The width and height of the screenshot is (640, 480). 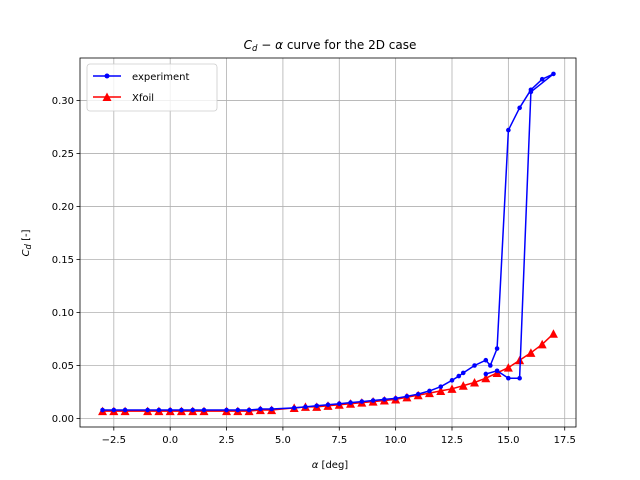 What do you see at coordinates (339, 440) in the screenshot?
I see `x-tick-label: 7.5` at bounding box center [339, 440].